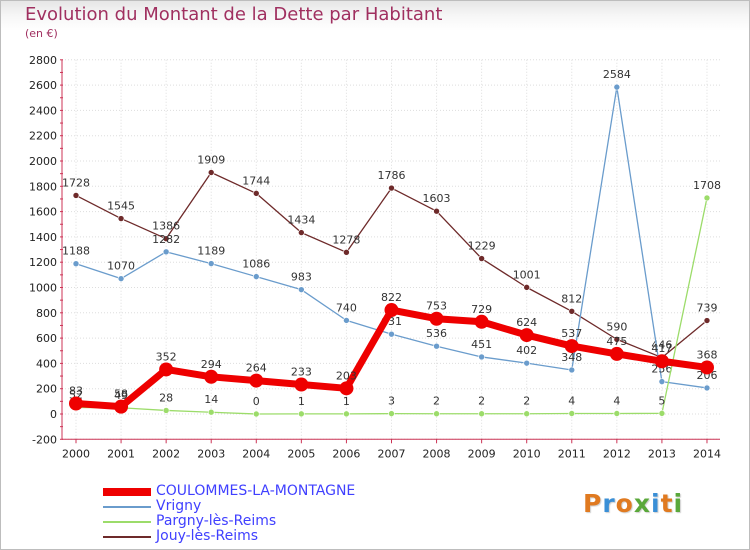 This screenshot has height=550, width=750. What do you see at coordinates (43, 237) in the screenshot?
I see `y-tick-label: 1400` at bounding box center [43, 237].